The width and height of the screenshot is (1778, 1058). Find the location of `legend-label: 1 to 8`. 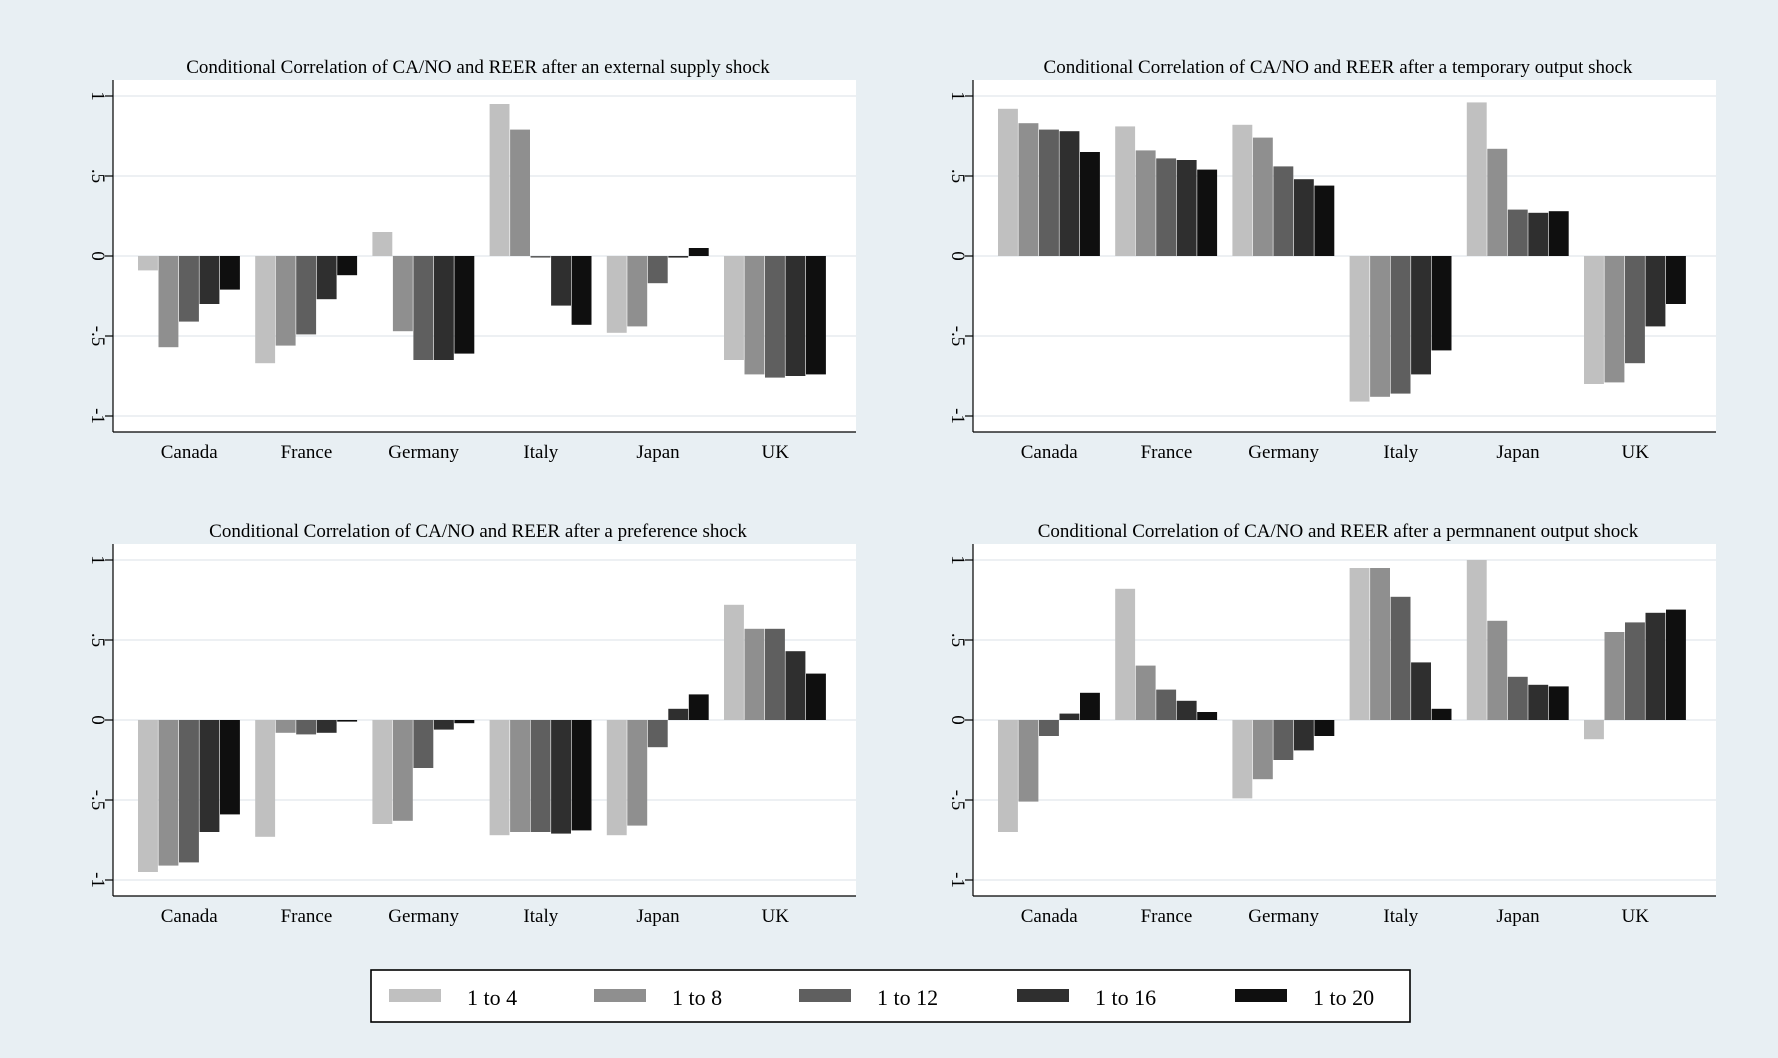

legend-label: 1 to 8 is located at coordinates (697, 997).